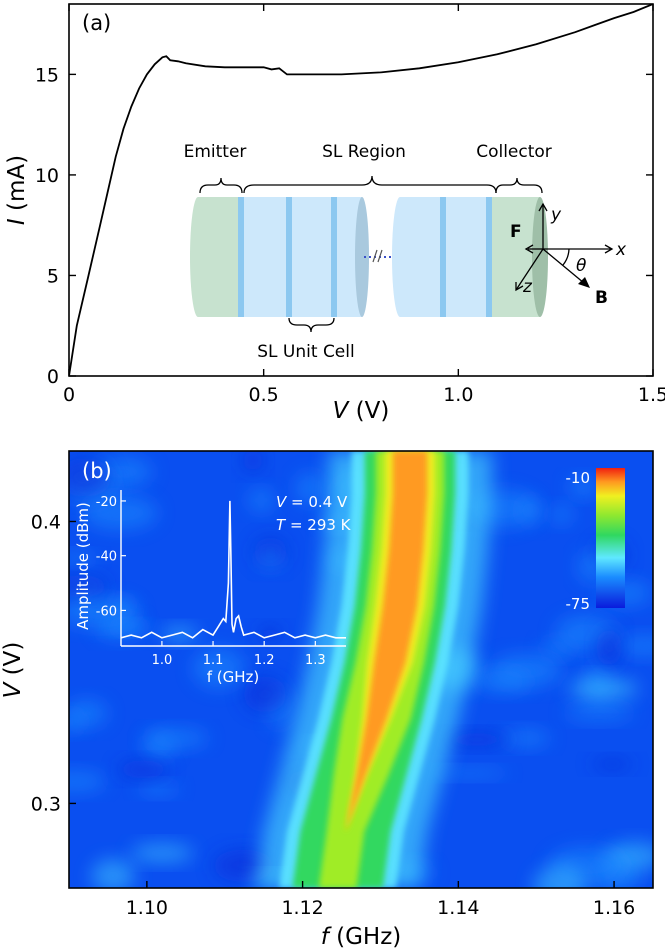 Image resolution: width=665 pixels, height=951 pixels. Describe the element at coordinates (314, 525) in the screenshot. I see `inset-annotation-temperature: T = 293 K` at that location.